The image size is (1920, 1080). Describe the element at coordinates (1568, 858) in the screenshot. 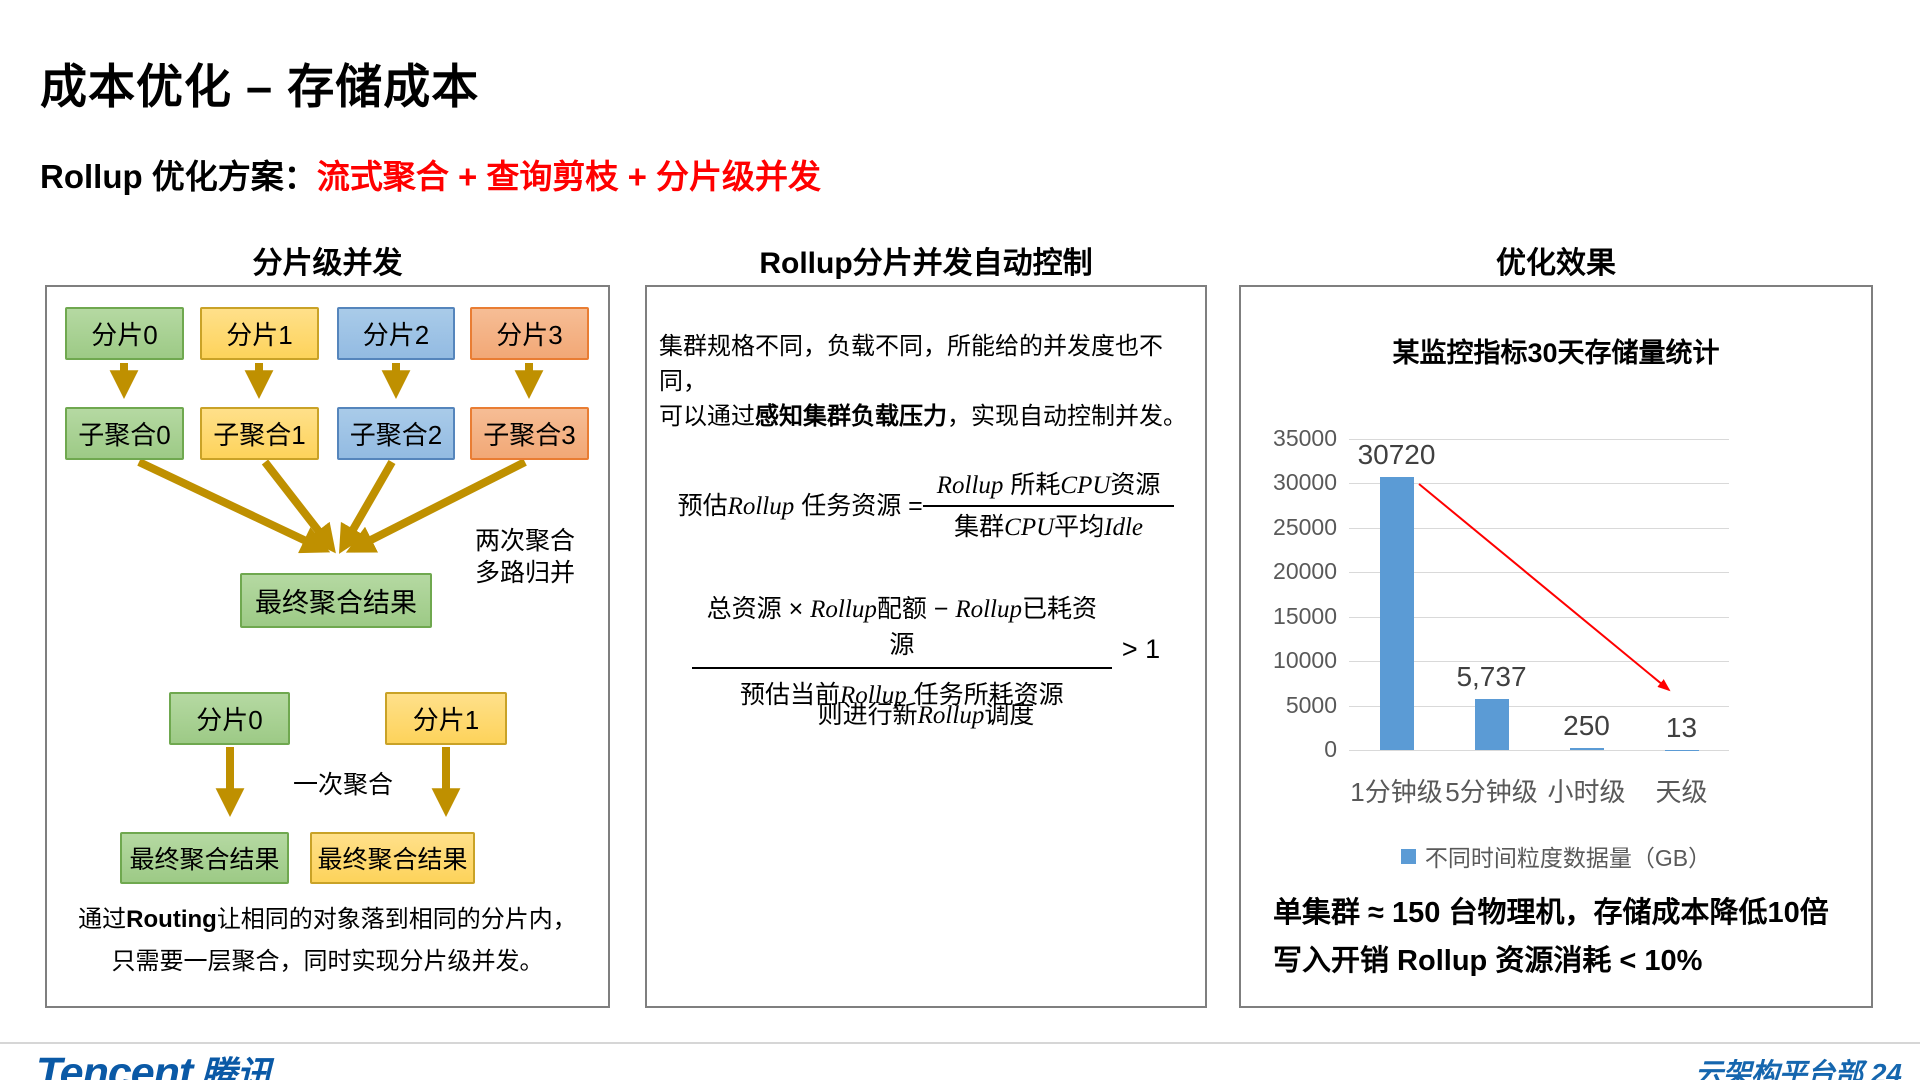

I see `legend-label: 不同时间粒度数据量（GB）` at that location.